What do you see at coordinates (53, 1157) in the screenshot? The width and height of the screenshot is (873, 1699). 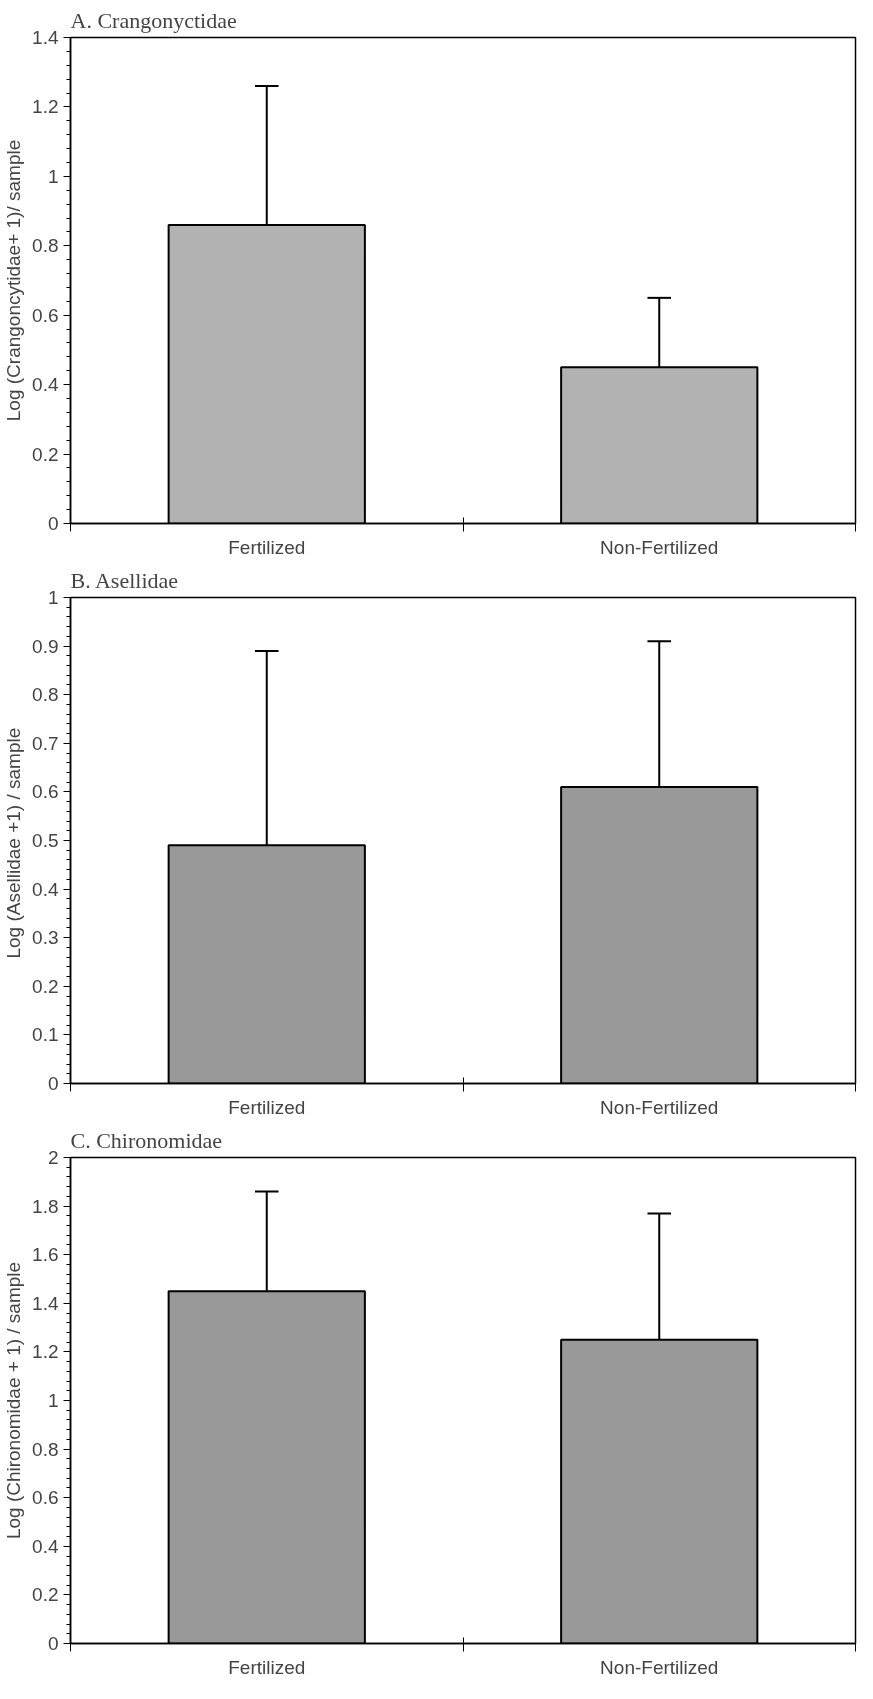 I see `y-tick-label: 2` at bounding box center [53, 1157].